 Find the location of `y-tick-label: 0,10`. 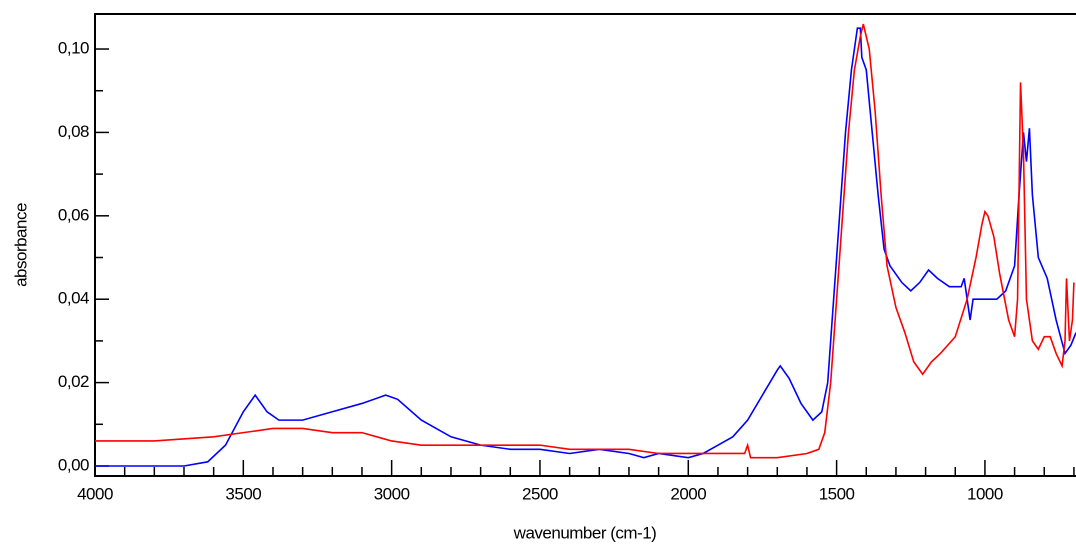

y-tick-label: 0,10 is located at coordinates (73, 48).